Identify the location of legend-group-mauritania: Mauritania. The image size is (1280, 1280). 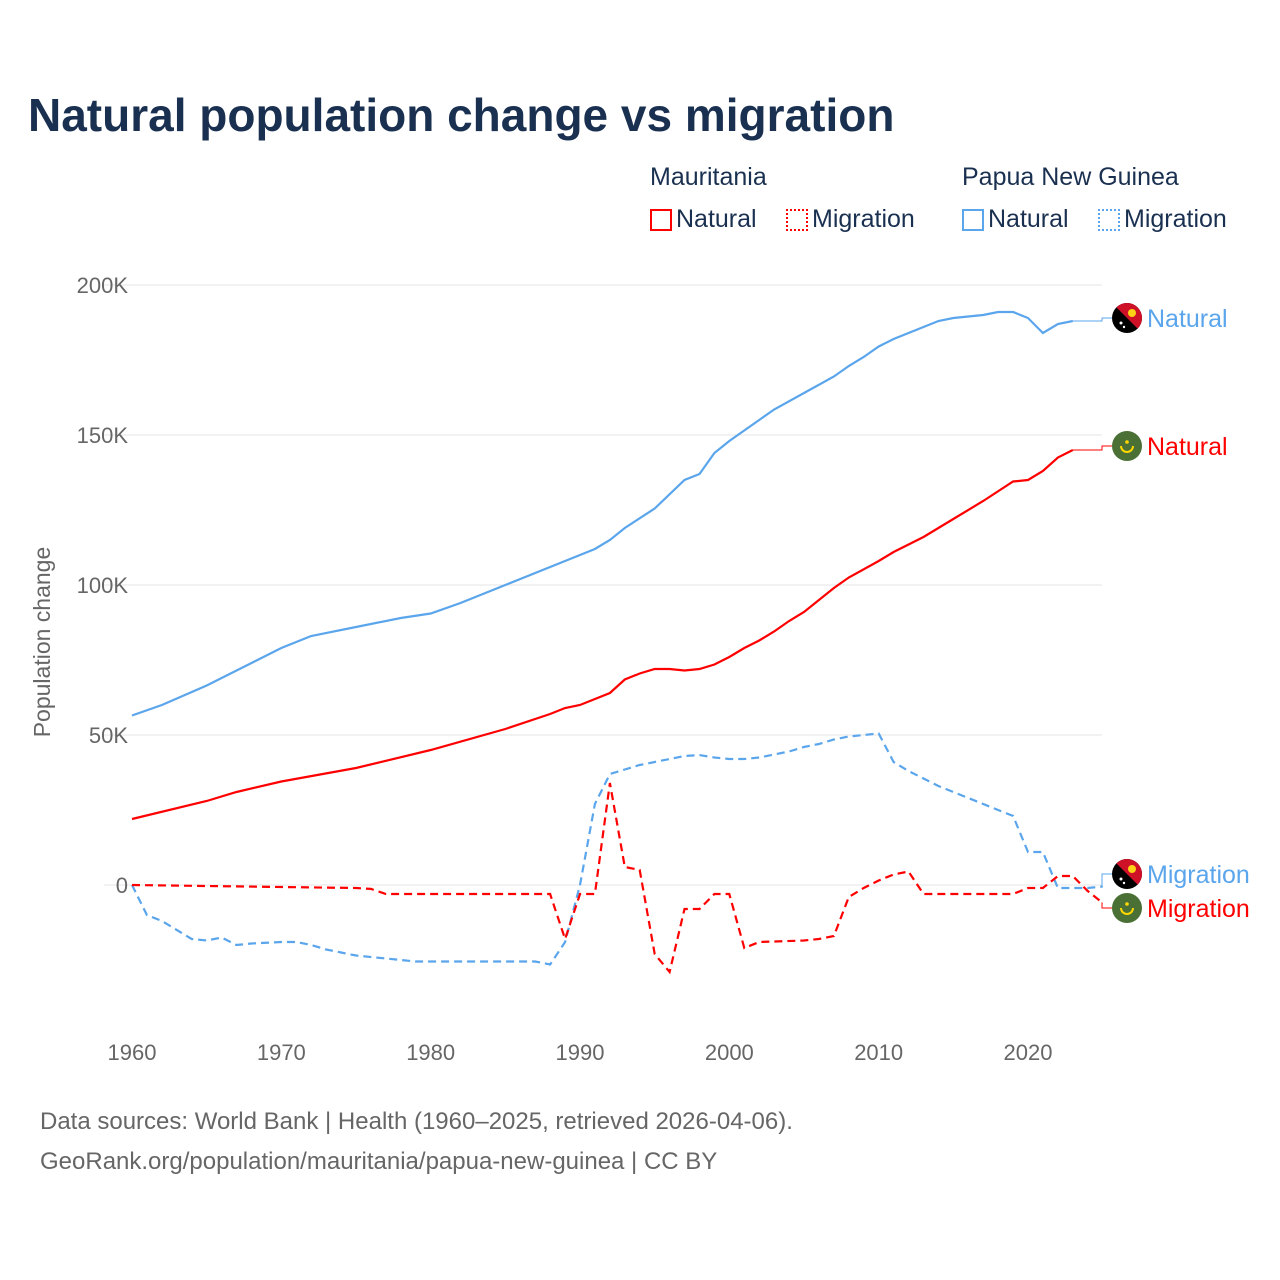
(708, 177).